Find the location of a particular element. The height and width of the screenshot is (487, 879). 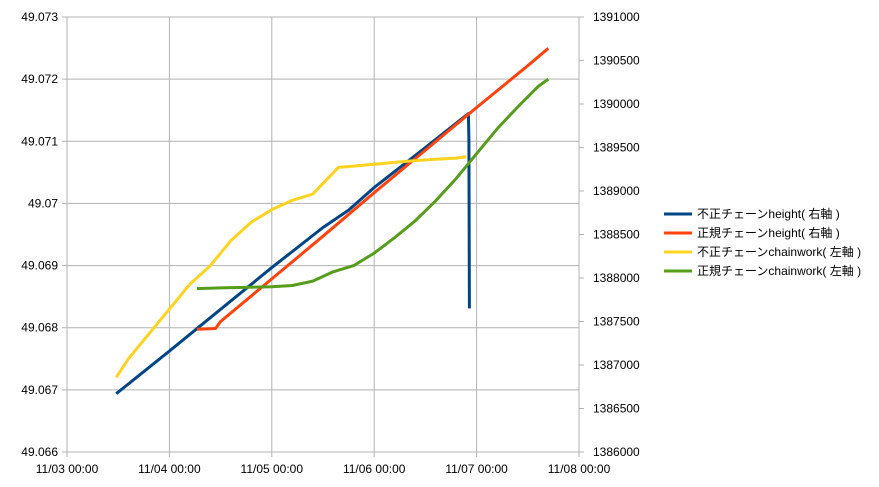

y-right-tick-label: 1388000 is located at coordinates (616, 278).